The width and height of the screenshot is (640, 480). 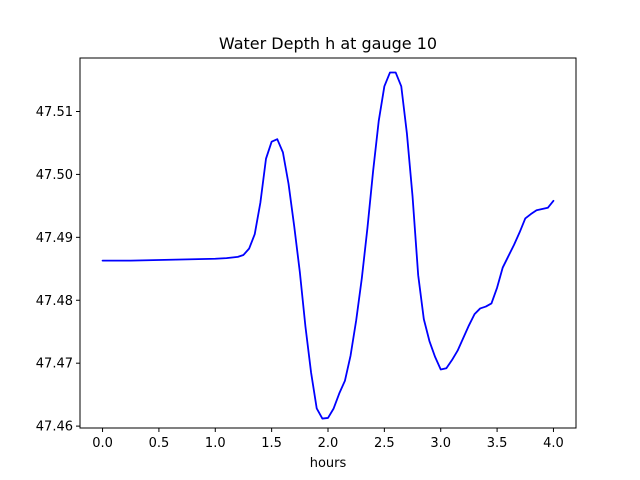 I want to click on x-tick-label: 3.0, so click(x=440, y=443).